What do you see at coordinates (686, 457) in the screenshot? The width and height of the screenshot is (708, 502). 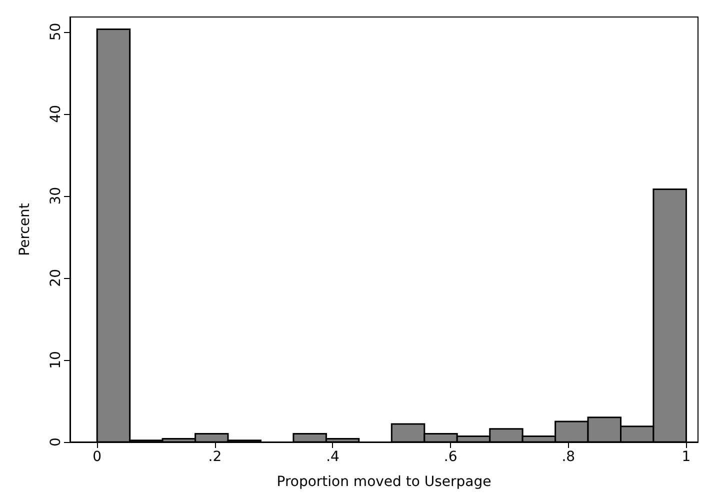 I see `x-tick-label: 1` at bounding box center [686, 457].